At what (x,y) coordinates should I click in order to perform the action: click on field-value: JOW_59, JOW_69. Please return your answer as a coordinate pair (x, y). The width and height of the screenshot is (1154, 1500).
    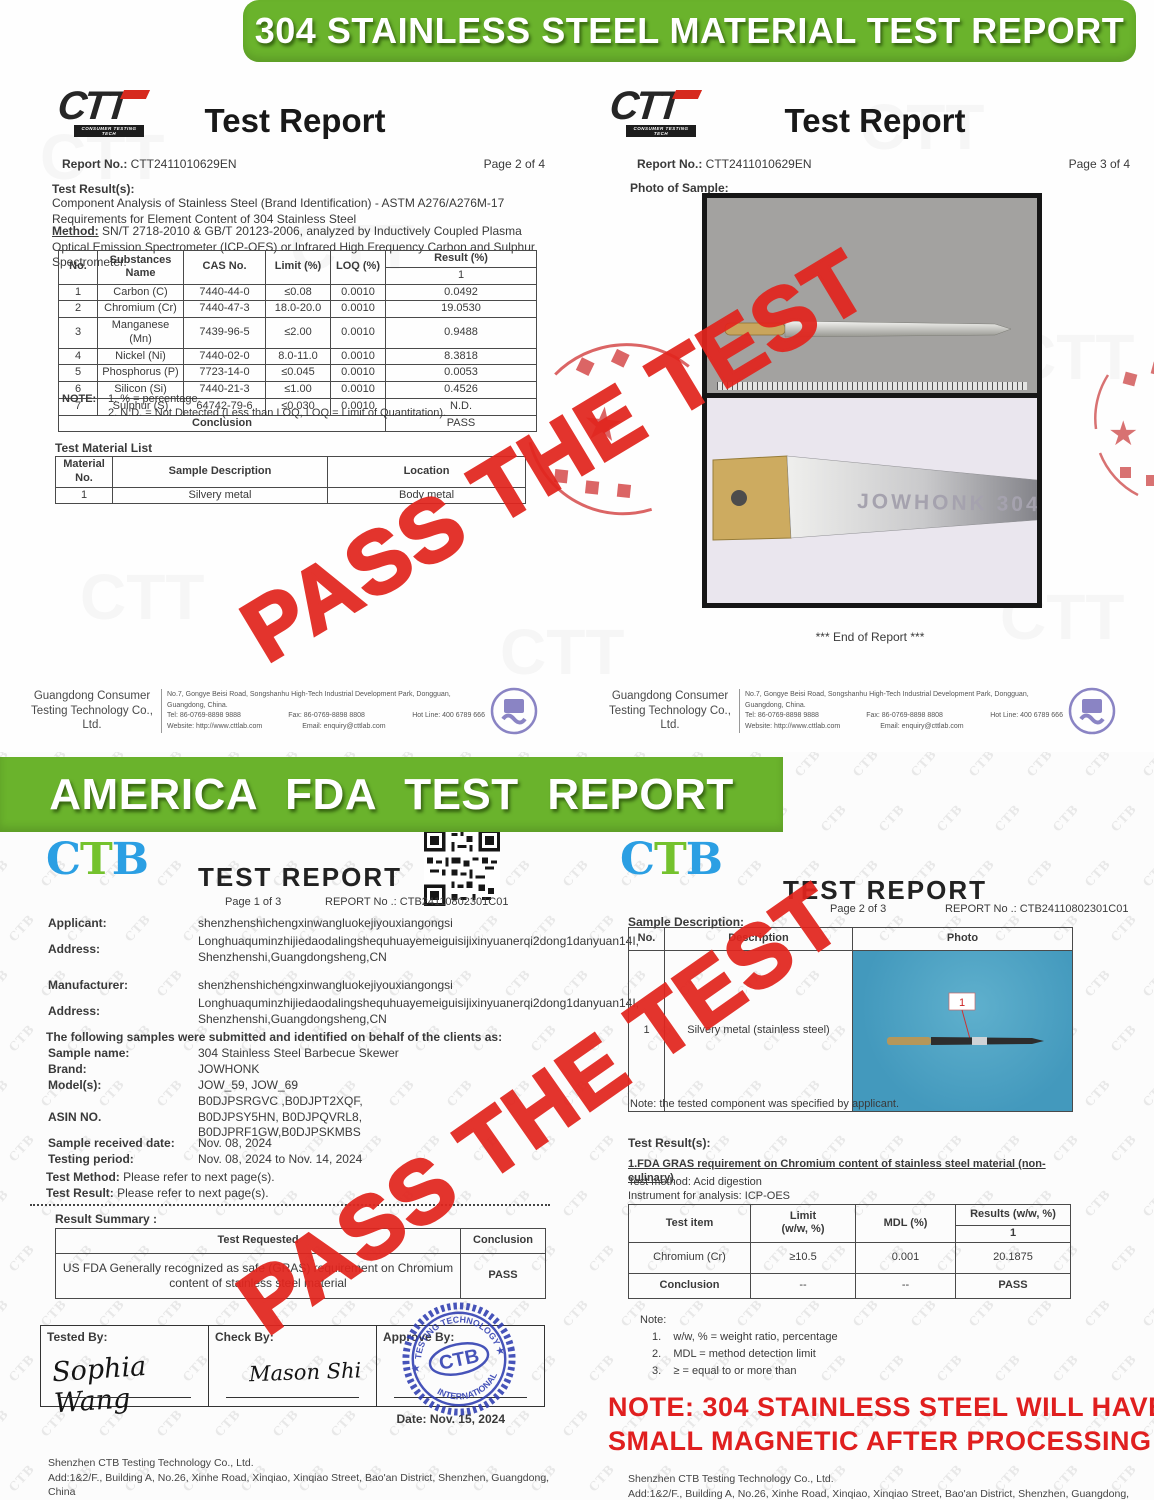
    Looking at the image, I should click on (248, 1085).